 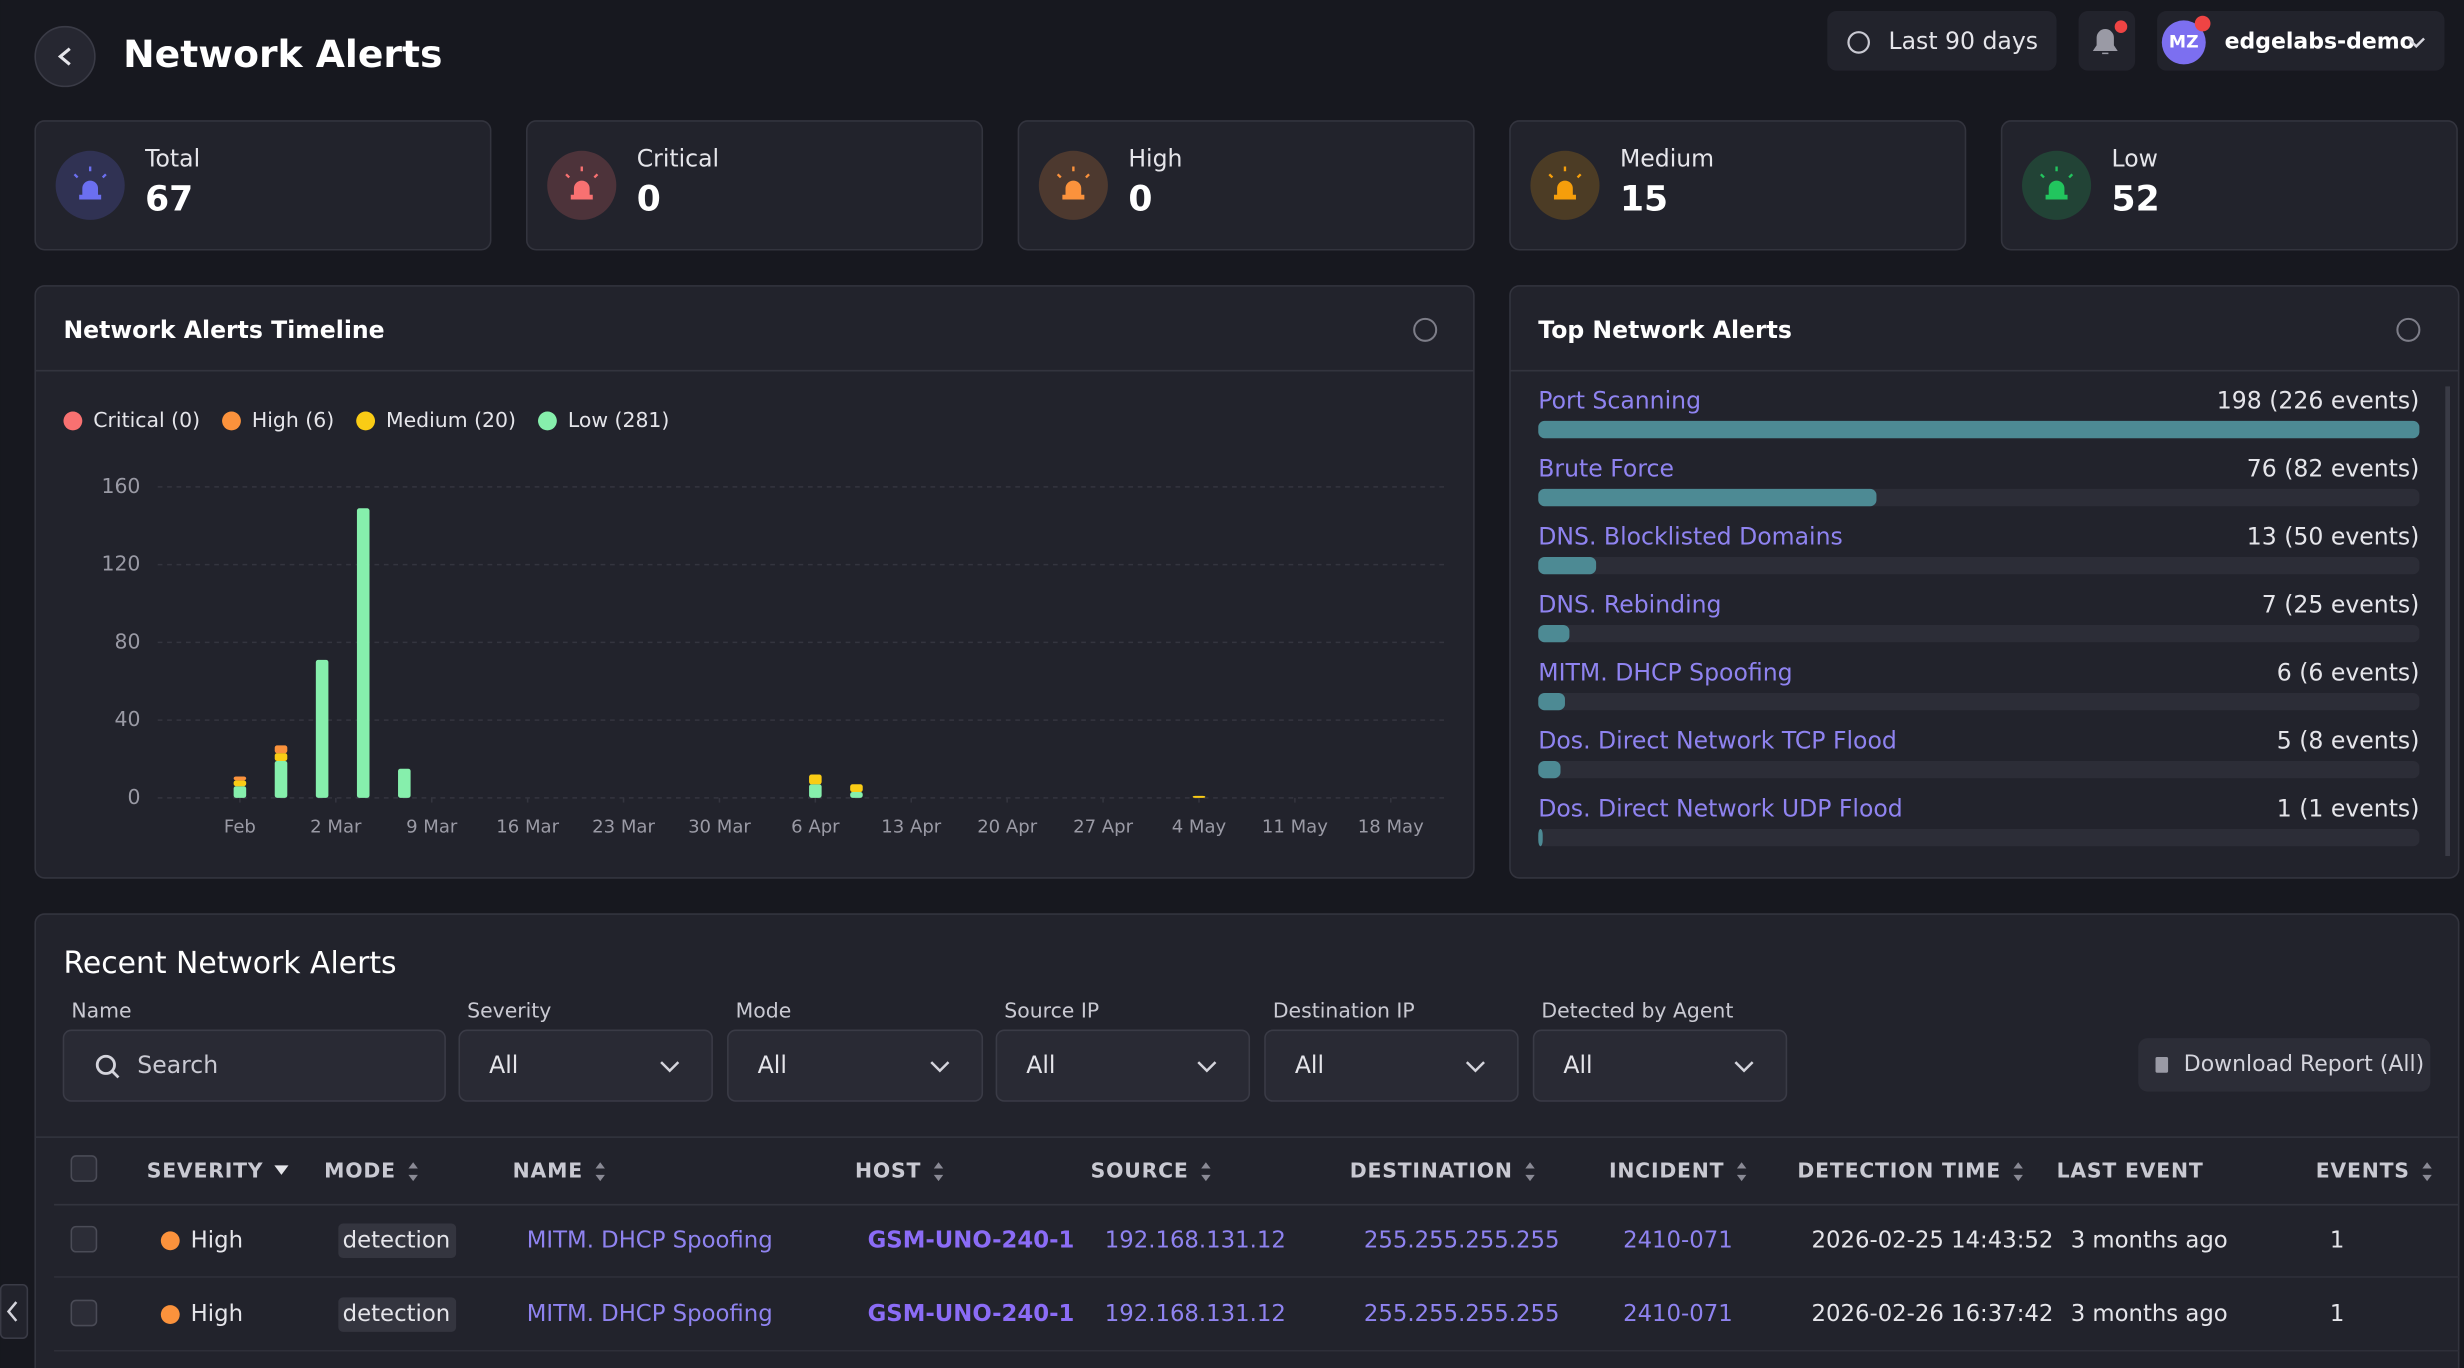 What do you see at coordinates (231, 421) in the screenshot?
I see `legend-swatch` at bounding box center [231, 421].